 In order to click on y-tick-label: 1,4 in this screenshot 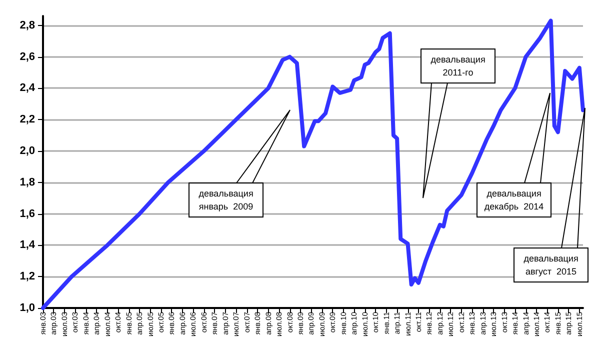, I will do `click(28, 245)`.